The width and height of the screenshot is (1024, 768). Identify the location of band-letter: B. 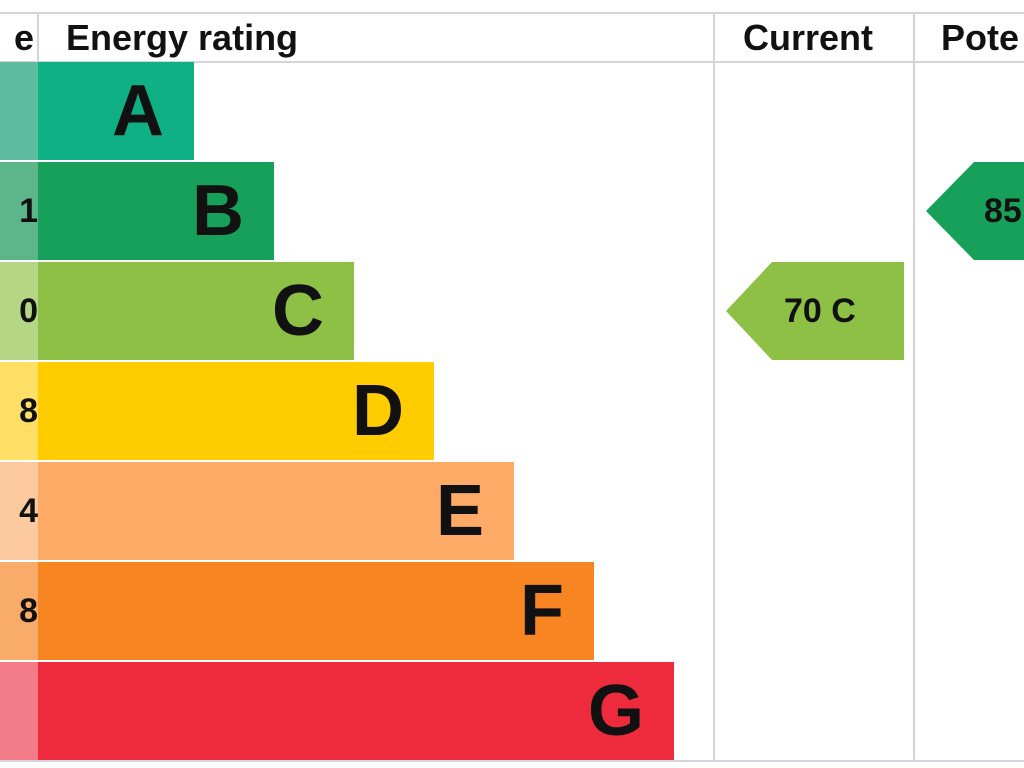
(218, 211).